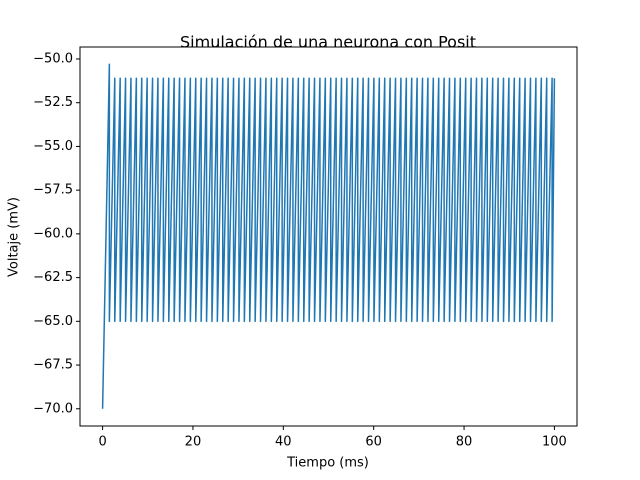  What do you see at coordinates (53, 233) in the screenshot?
I see `y-tick-label: −60.0` at bounding box center [53, 233].